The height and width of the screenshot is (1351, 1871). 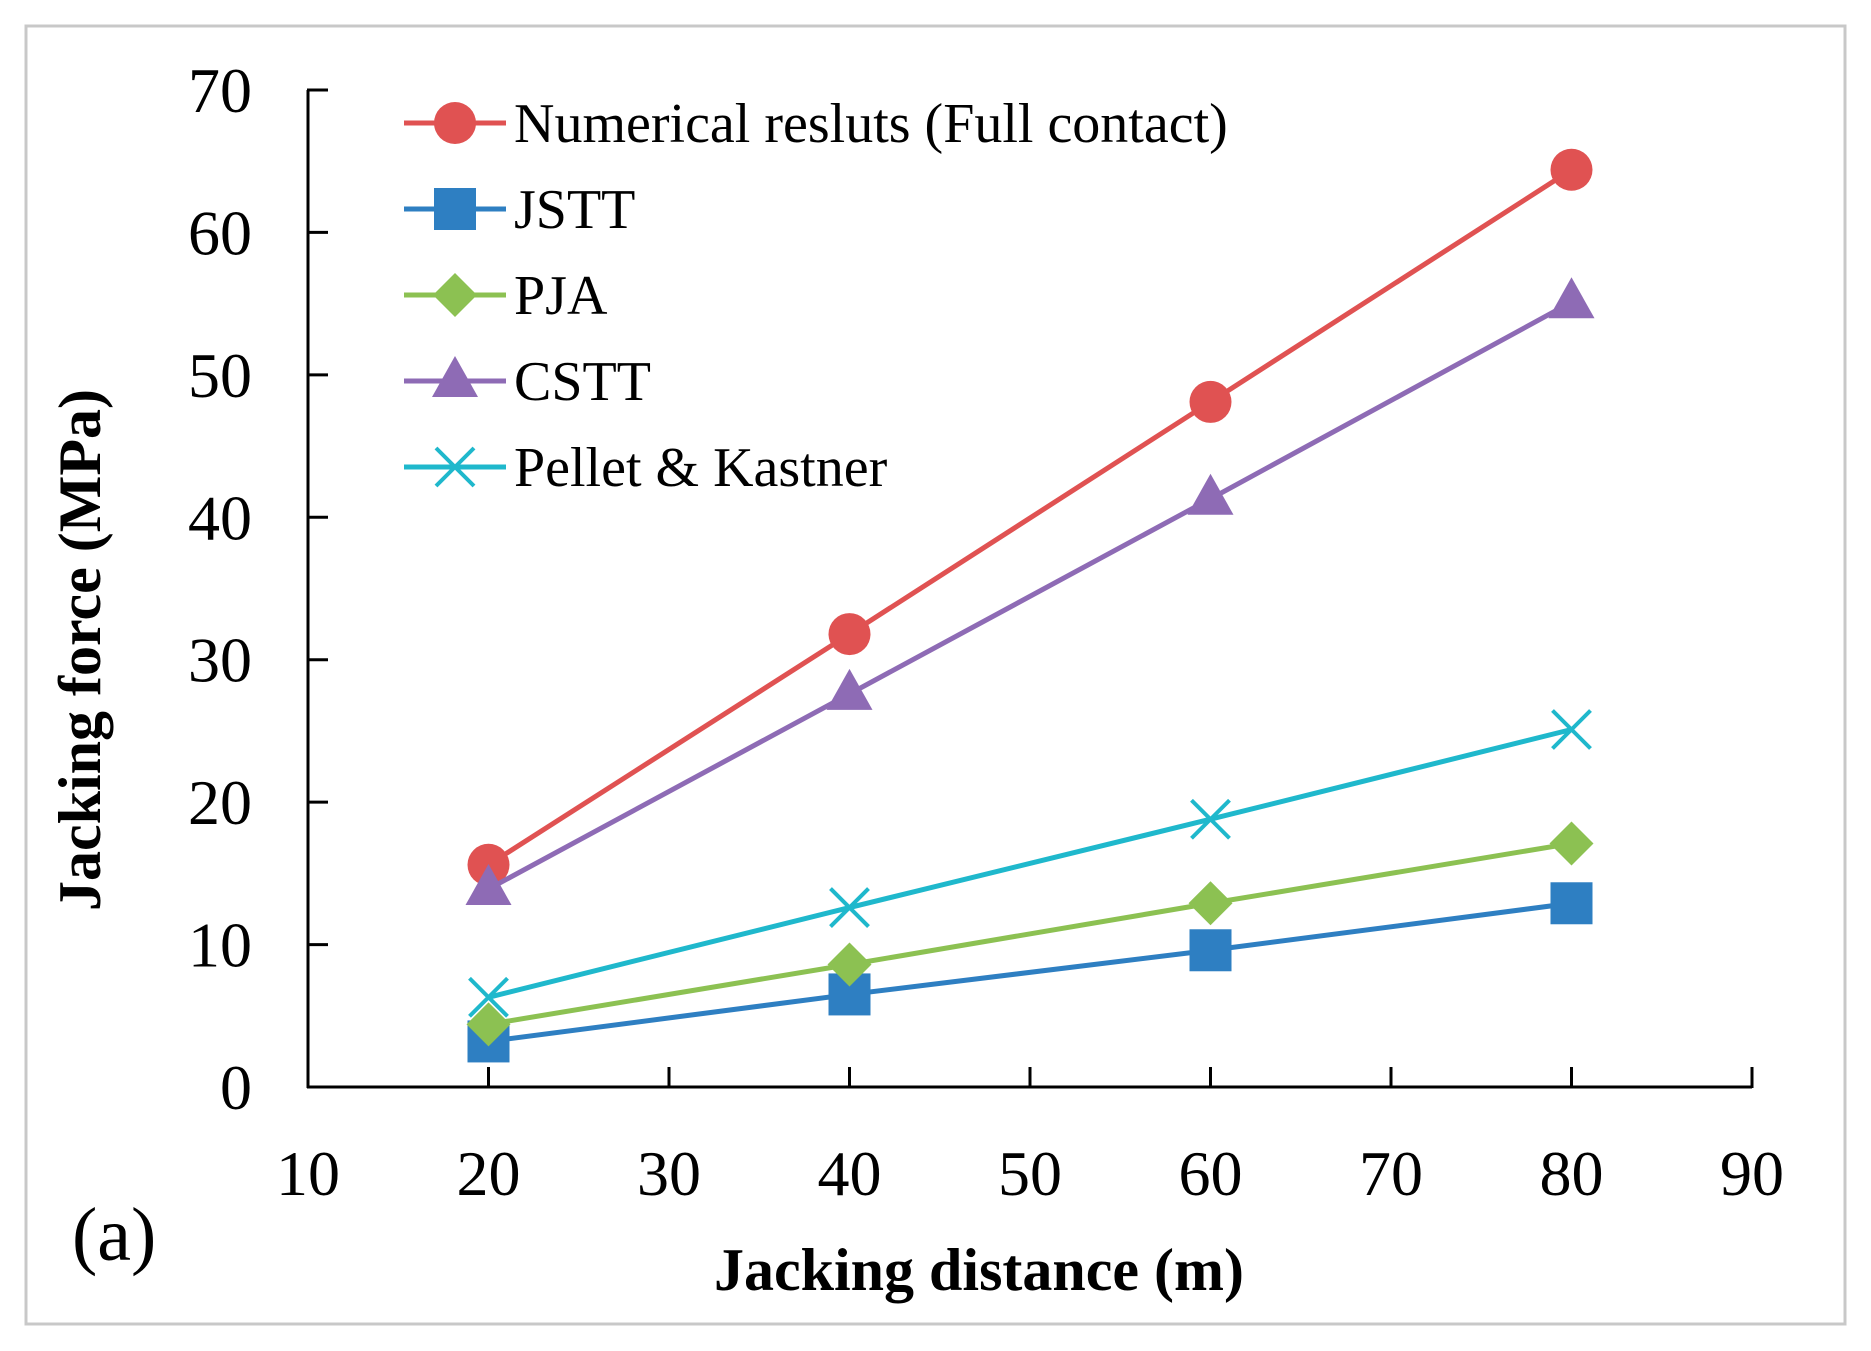 I want to click on x-tick-label: 40, so click(x=850, y=1173).